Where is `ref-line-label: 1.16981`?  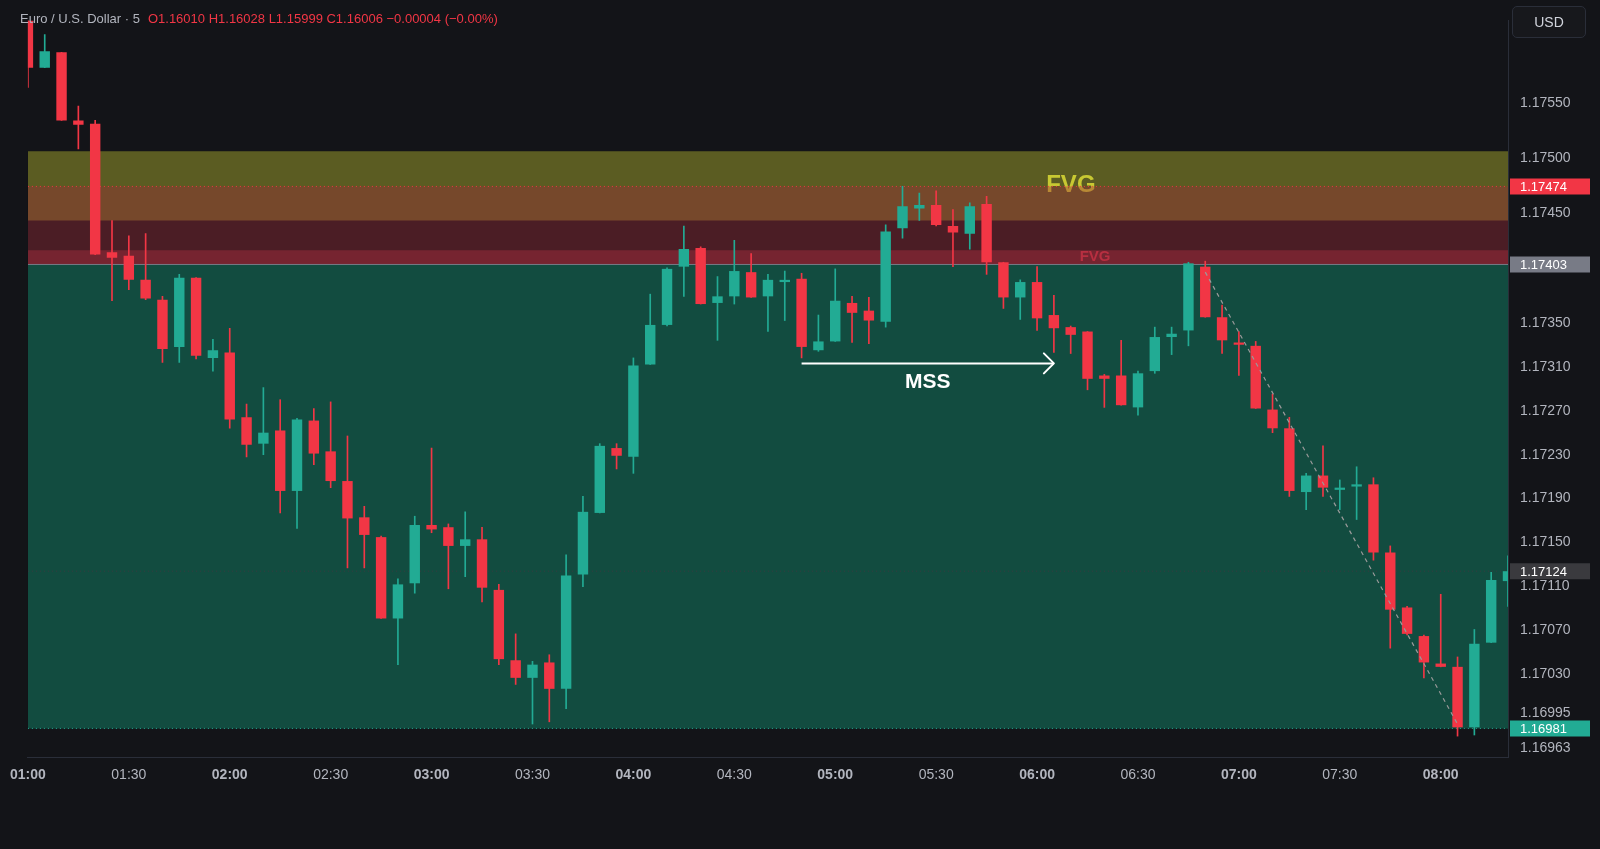
ref-line-label: 1.16981 is located at coordinates (1543, 728).